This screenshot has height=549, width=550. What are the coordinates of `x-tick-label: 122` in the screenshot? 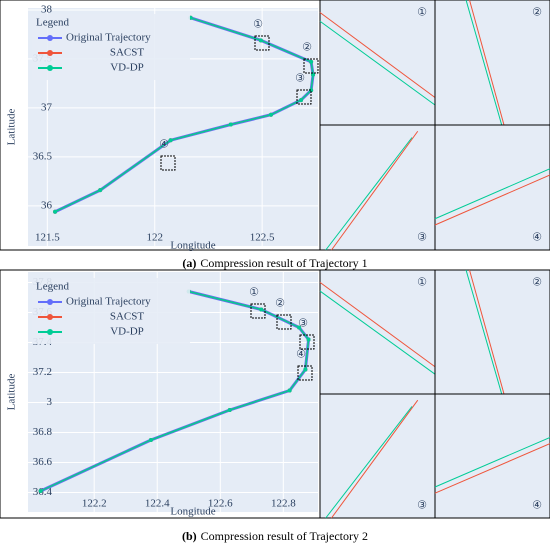 It's located at (154, 238).